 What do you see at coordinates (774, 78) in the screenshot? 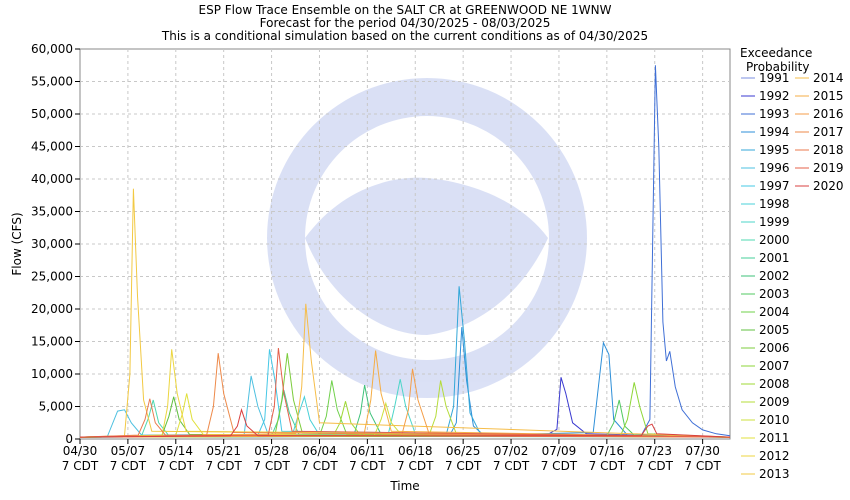
I see `legend-label-1991: 1991` at bounding box center [774, 78].